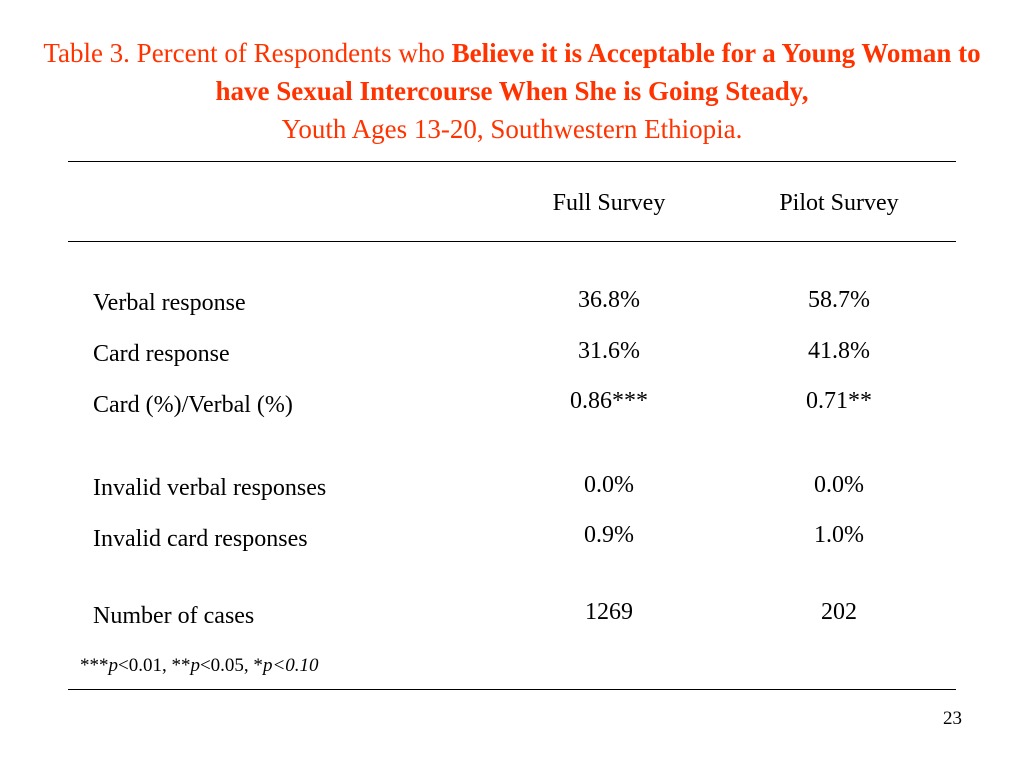  What do you see at coordinates (247, 53) in the screenshot?
I see `title-prefix: Table 3. Percent of Respondents who` at bounding box center [247, 53].